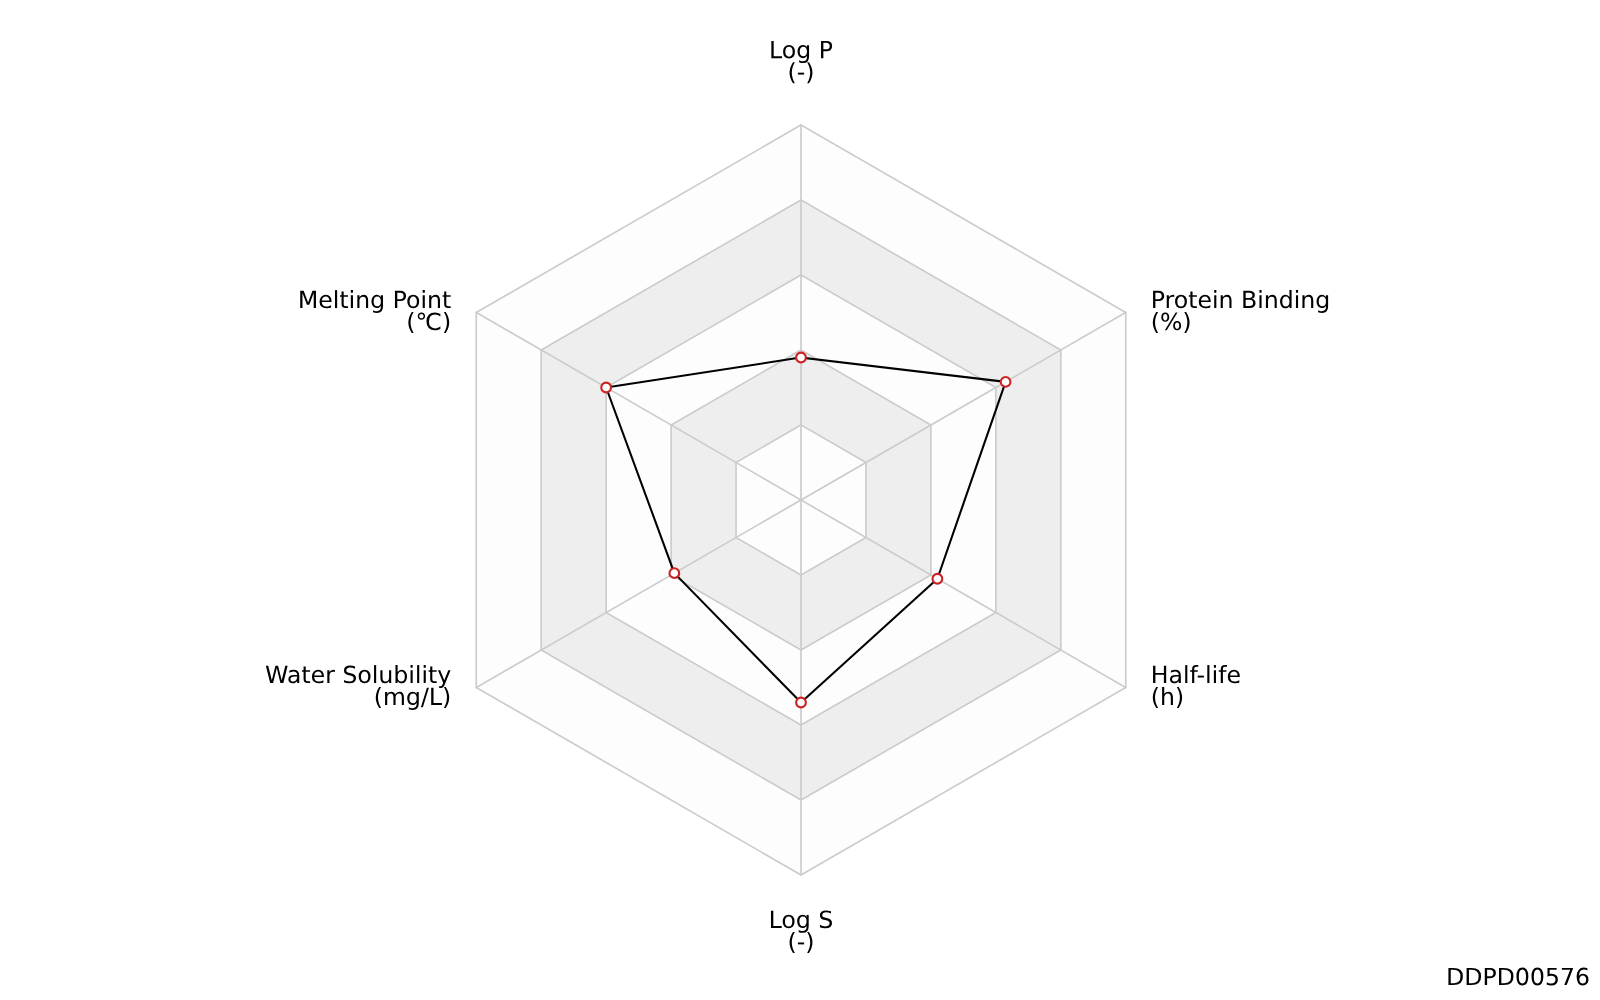  Describe the element at coordinates (801, 932) in the screenshot. I see `spoke-label: Log S (-)` at that location.